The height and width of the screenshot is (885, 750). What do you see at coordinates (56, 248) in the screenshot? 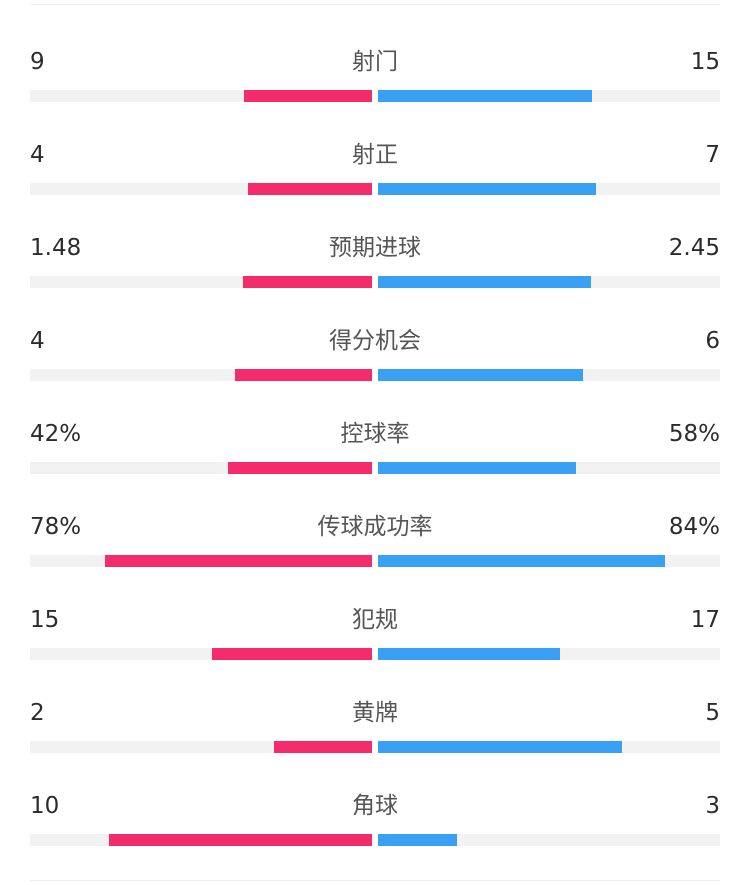
I see `home-value: 1.48` at bounding box center [56, 248].